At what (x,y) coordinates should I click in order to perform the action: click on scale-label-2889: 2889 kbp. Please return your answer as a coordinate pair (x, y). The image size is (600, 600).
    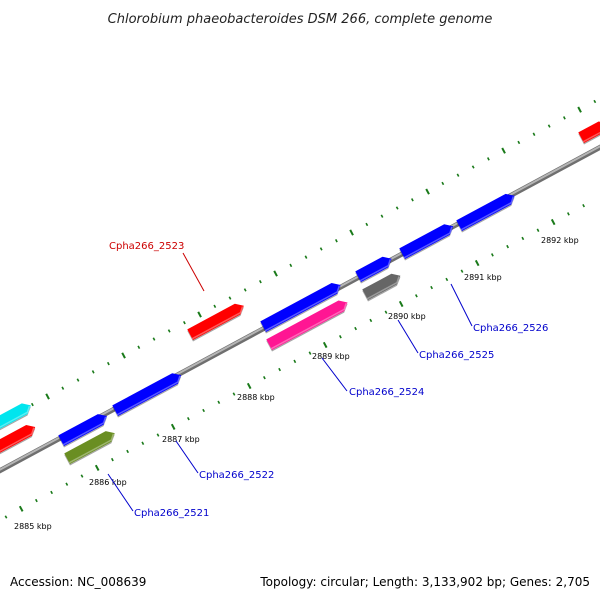
    Looking at the image, I should click on (331, 356).